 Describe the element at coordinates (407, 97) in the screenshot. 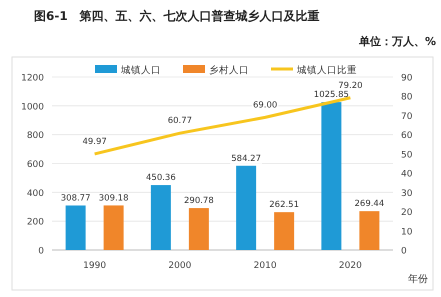

I see `y2-tick-label: 80` at that location.